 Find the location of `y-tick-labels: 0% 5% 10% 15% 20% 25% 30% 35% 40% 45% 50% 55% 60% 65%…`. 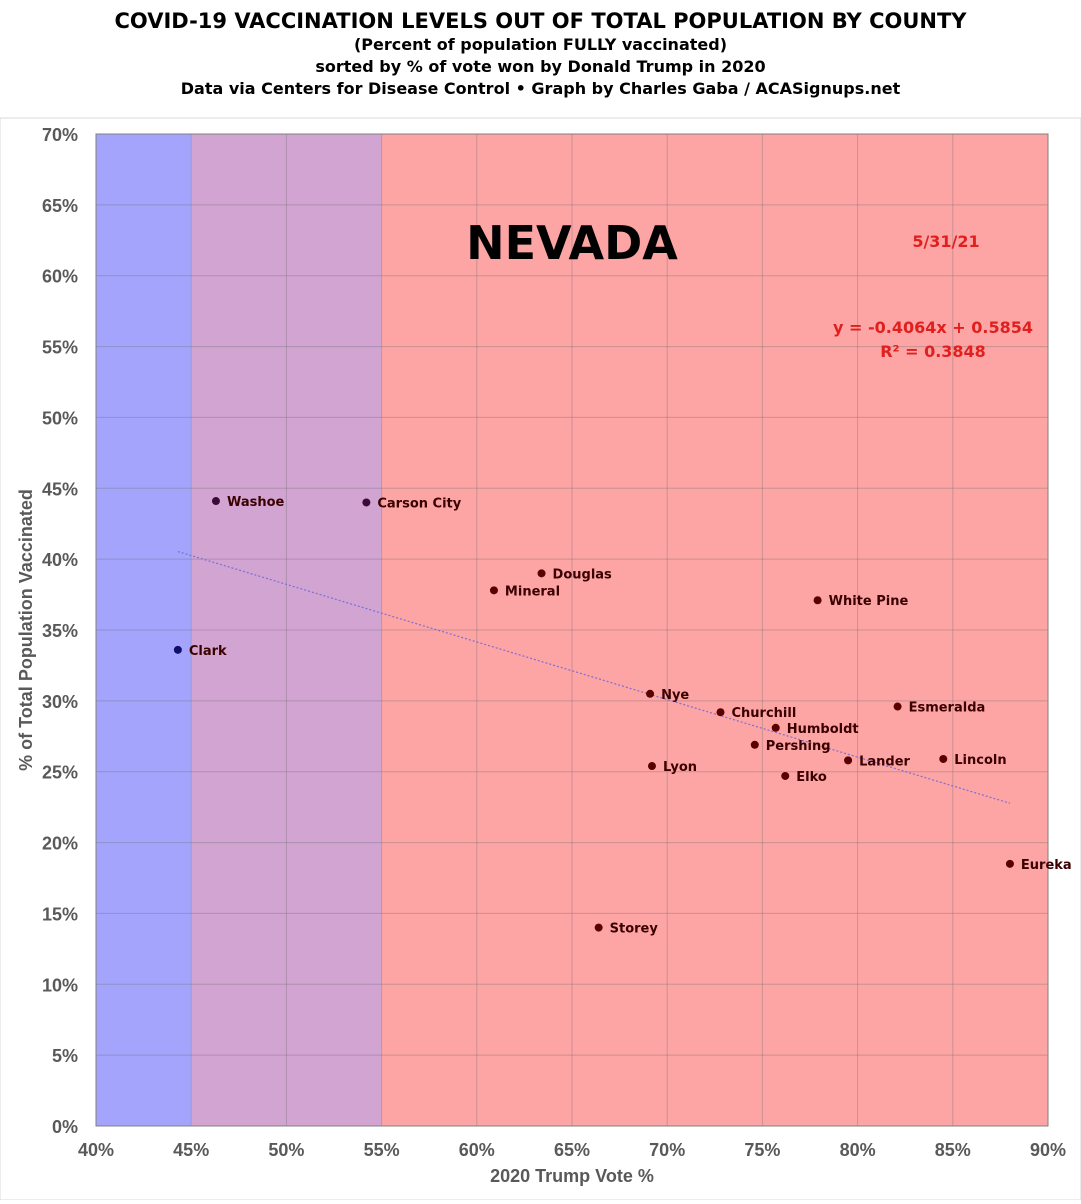

y-tick-labels: 0% 5% 10% 15% 20% 25% 30% 35% 40% 45% 50% 55% 60% 65%… is located at coordinates (60, 631).